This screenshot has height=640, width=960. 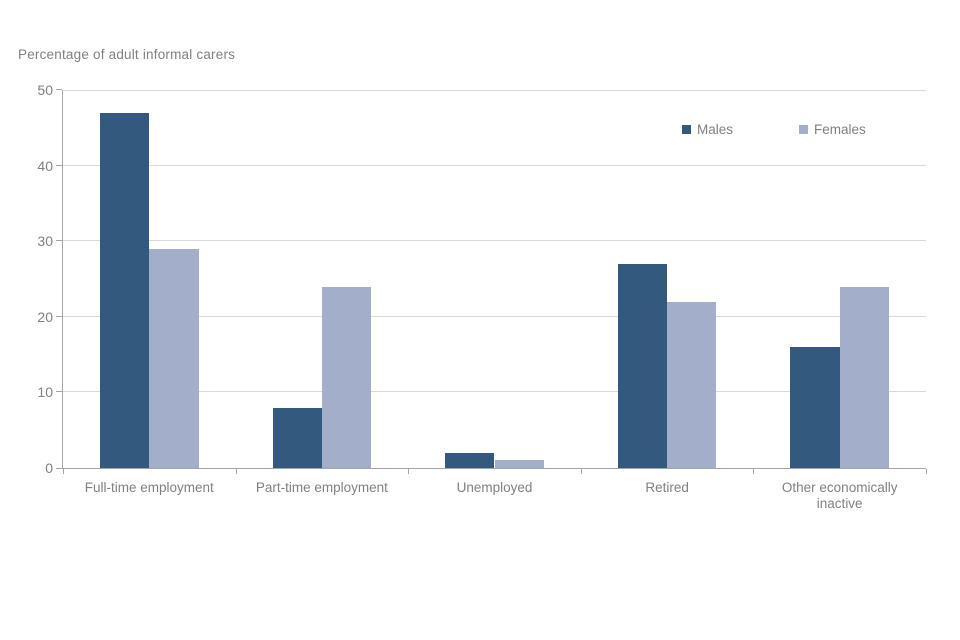 What do you see at coordinates (62, 279) in the screenshot?
I see `y-axis-line` at bounding box center [62, 279].